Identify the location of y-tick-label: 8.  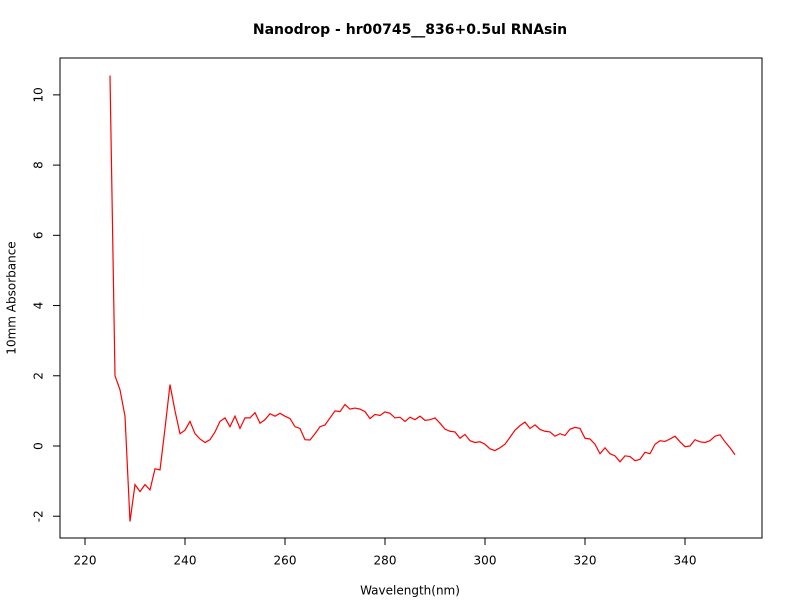
(39, 165).